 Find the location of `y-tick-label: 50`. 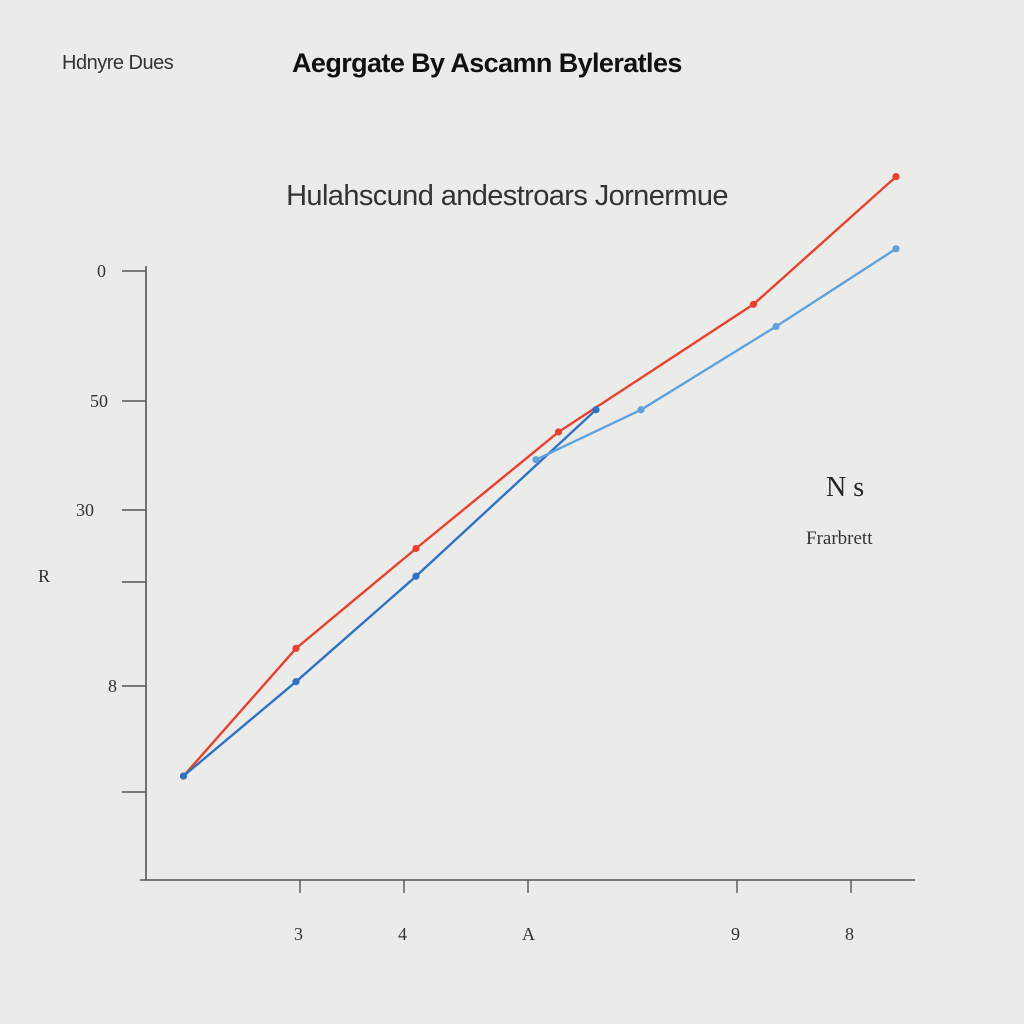

y-tick-label: 50 is located at coordinates (99, 401).